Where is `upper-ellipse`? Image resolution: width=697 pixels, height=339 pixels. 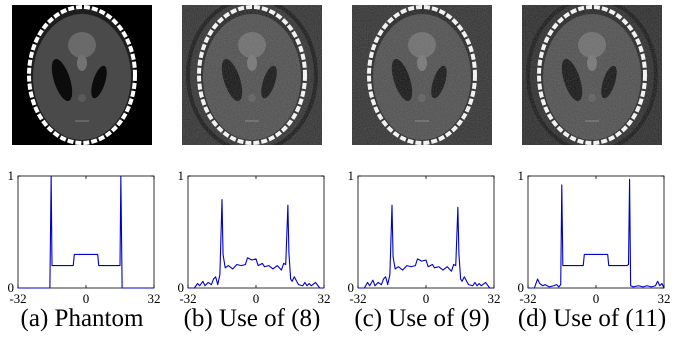
upper-ellipse is located at coordinates (82, 45).